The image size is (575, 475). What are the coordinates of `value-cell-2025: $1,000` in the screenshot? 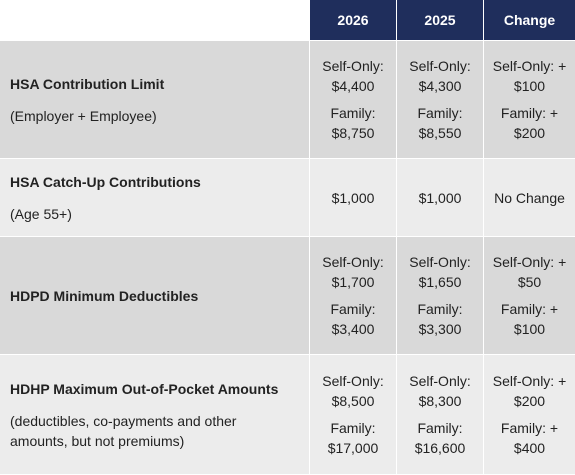 It's located at (440, 198).